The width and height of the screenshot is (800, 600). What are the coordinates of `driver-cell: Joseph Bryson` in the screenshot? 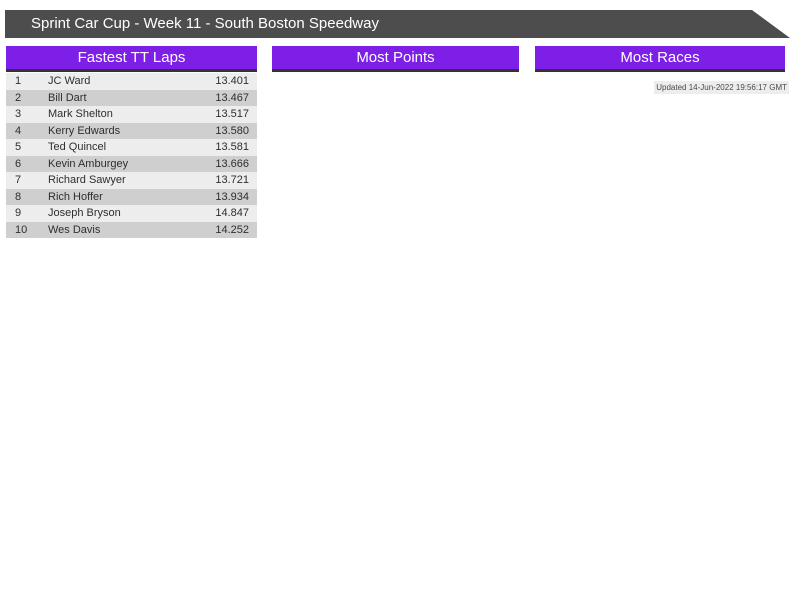 It's located at (84, 213).